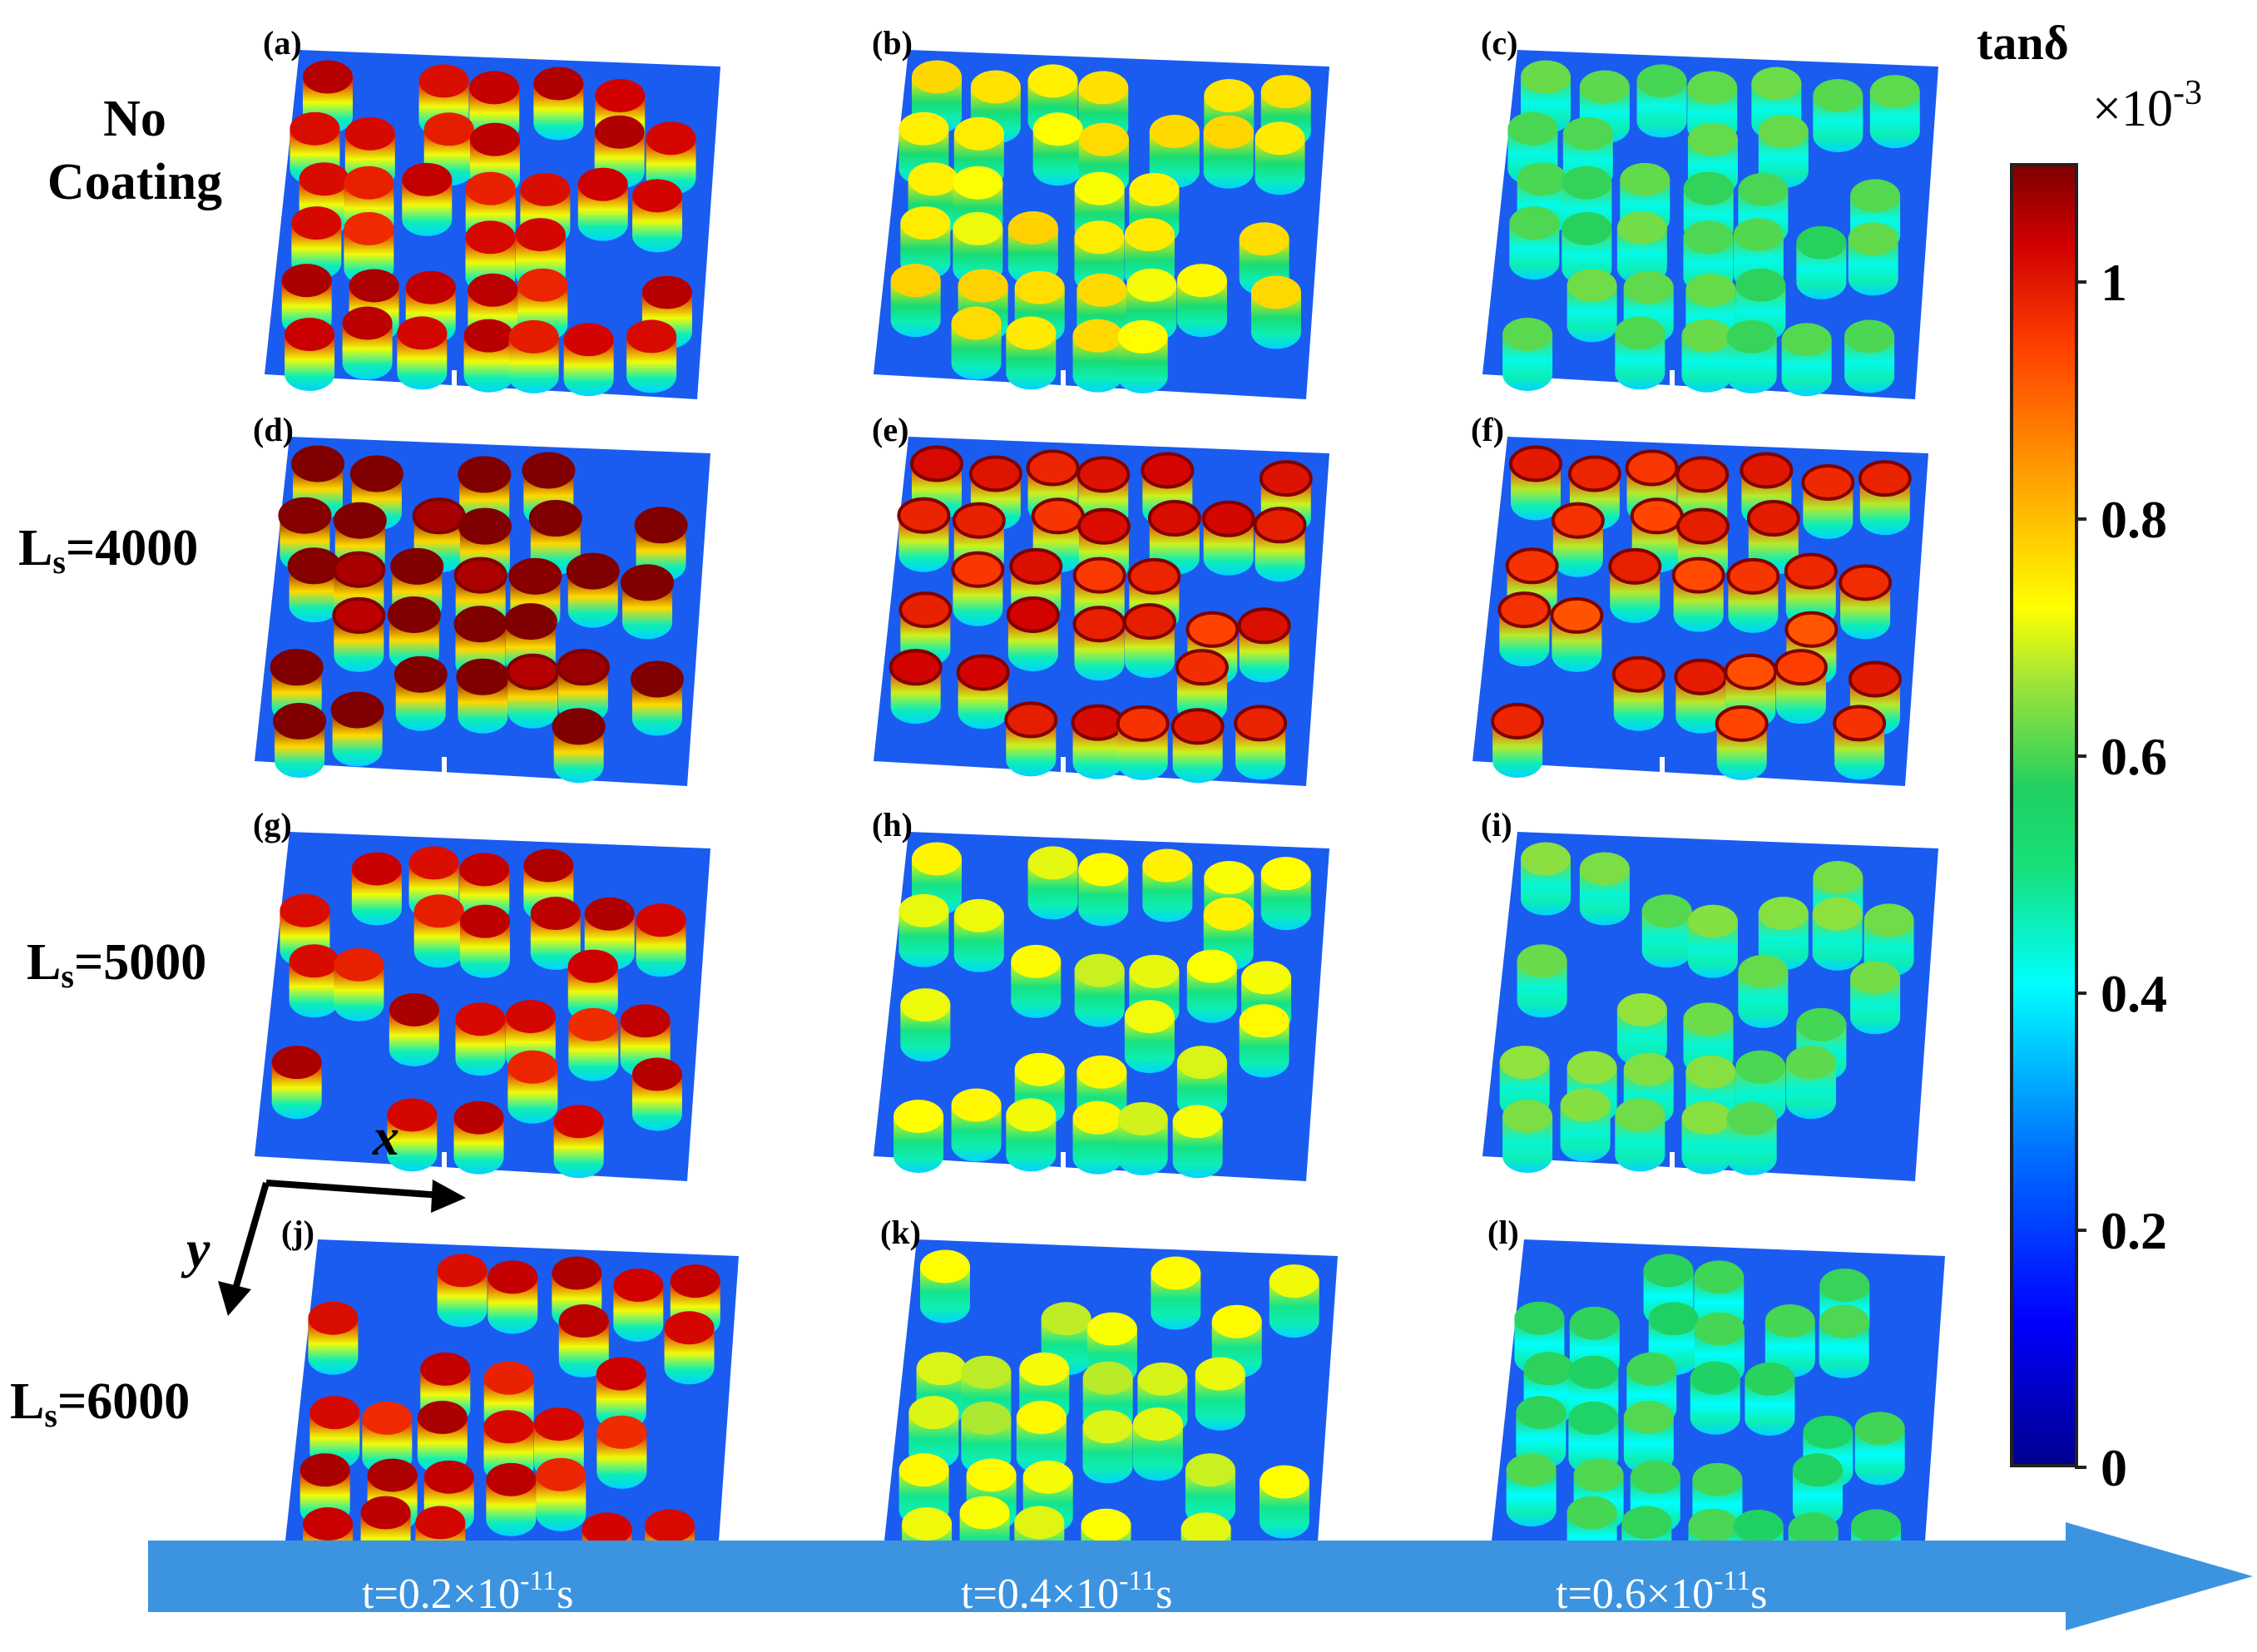 This screenshot has width=2257, height=1652. I want to click on panel-e: (e), so click(1122, 598).